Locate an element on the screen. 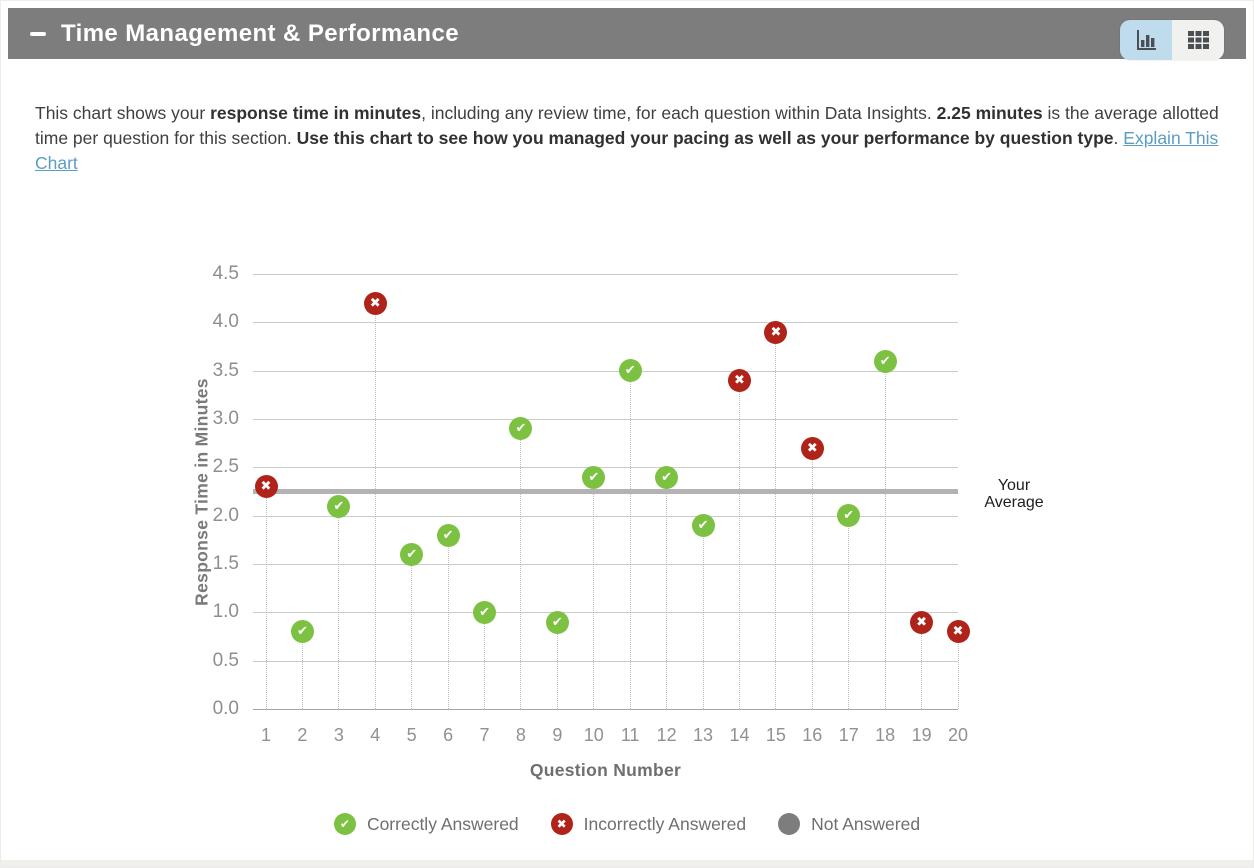  x-tick-label: 17 is located at coordinates (848, 735).